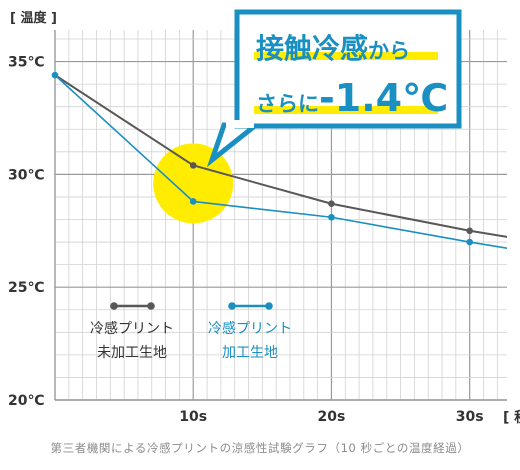 The image size is (520, 470). What do you see at coordinates (389, 51) in the screenshot?
I see `callout-line1-suffix: から` at bounding box center [389, 51].